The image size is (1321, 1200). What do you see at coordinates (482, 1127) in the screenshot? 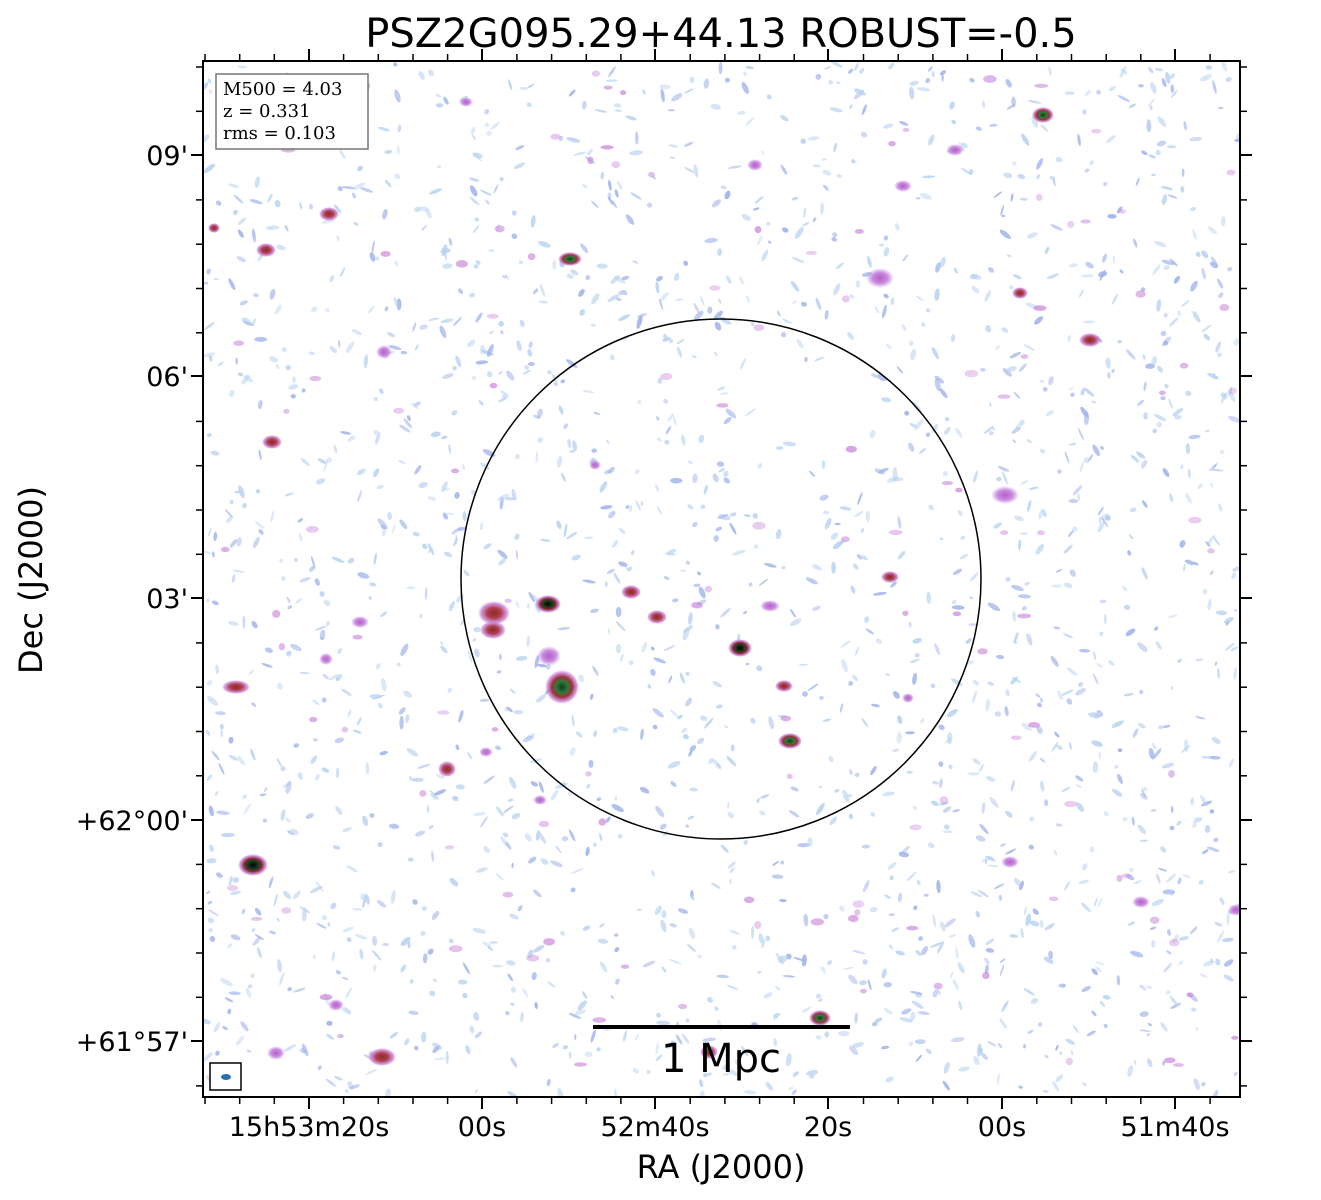
I see `x-tick-label: 00s` at bounding box center [482, 1127].